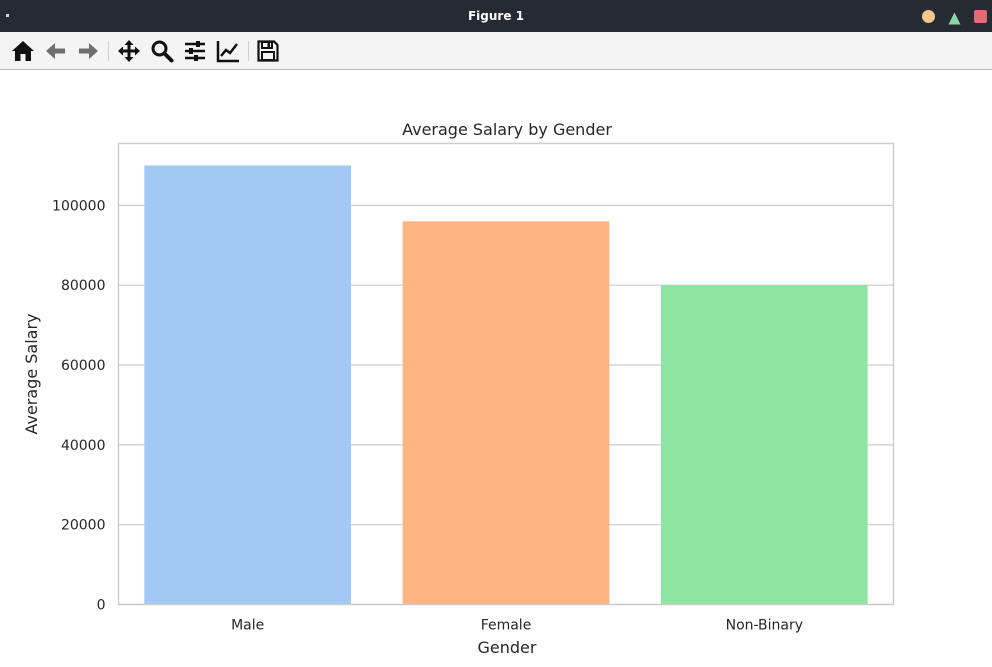  What do you see at coordinates (507, 129) in the screenshot?
I see `chart-title: Average Salary by Gender` at bounding box center [507, 129].